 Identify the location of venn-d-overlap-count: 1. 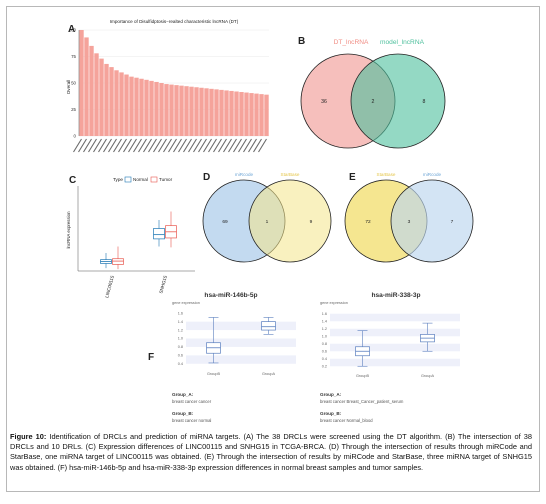
(267, 222).